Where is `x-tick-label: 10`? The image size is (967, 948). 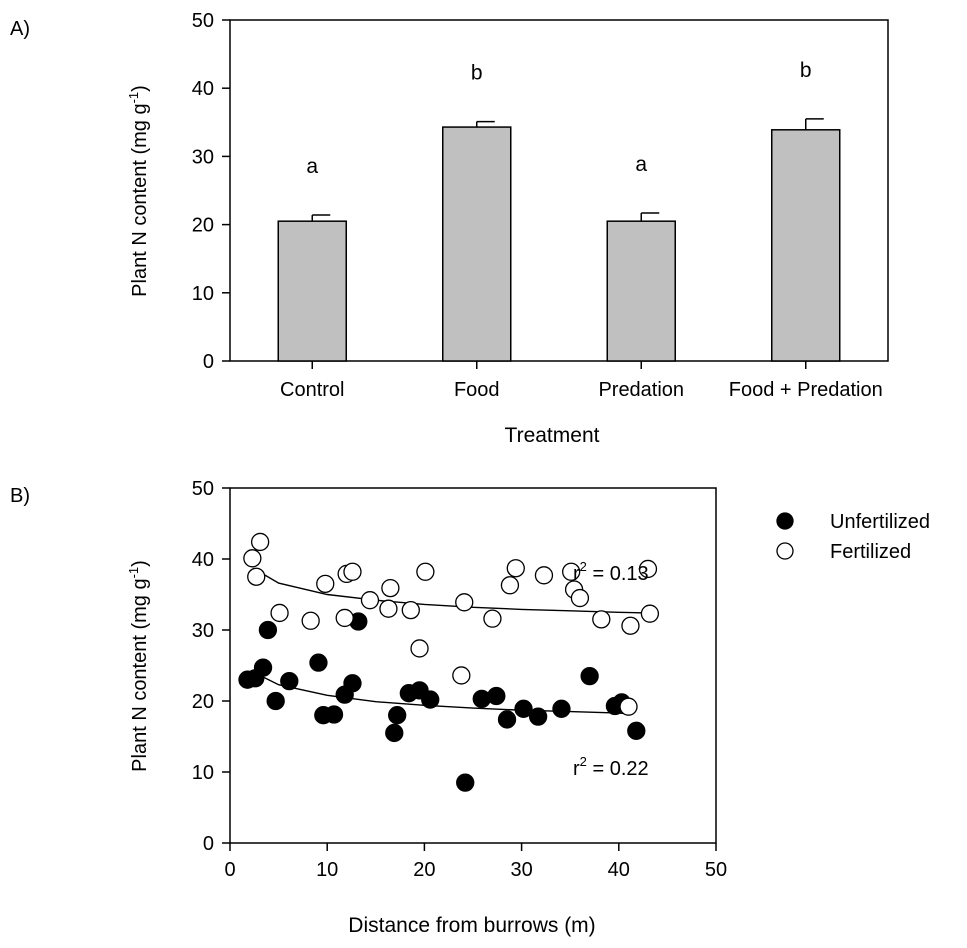 x-tick-label: 10 is located at coordinates (327, 870).